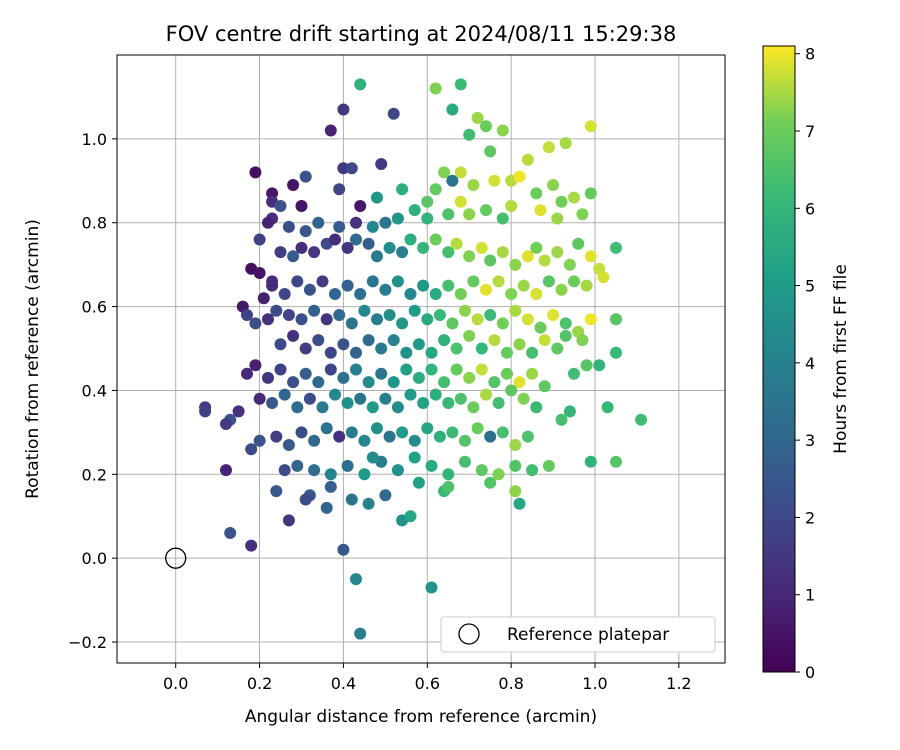 The width and height of the screenshot is (900, 750). I want to click on colorbar-tick-label: 2, so click(810, 517).